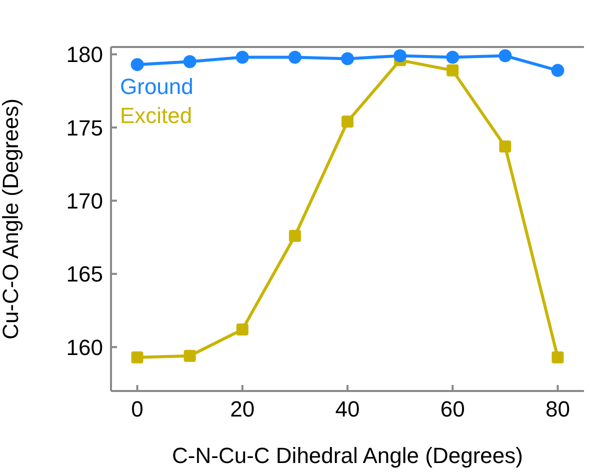  Describe the element at coordinates (347, 409) in the screenshot. I see `x-tick-label: 40` at that location.